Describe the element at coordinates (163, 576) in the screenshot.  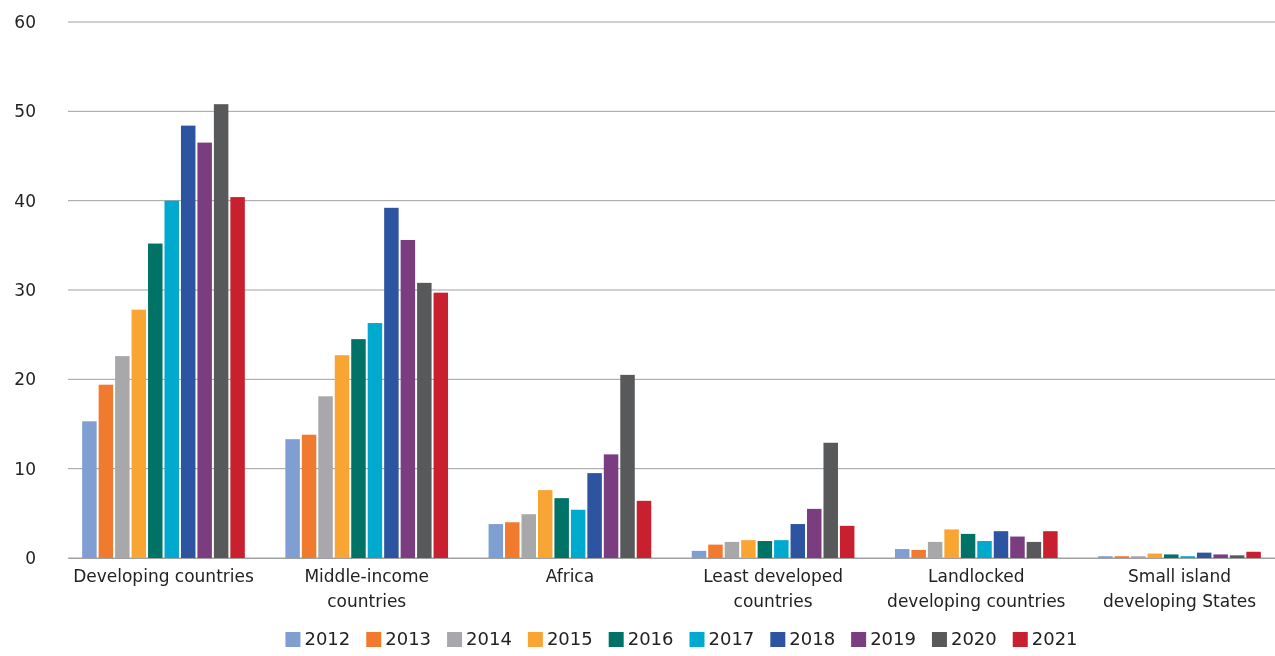
I see `x-tick-label: Developing countries` at that location.